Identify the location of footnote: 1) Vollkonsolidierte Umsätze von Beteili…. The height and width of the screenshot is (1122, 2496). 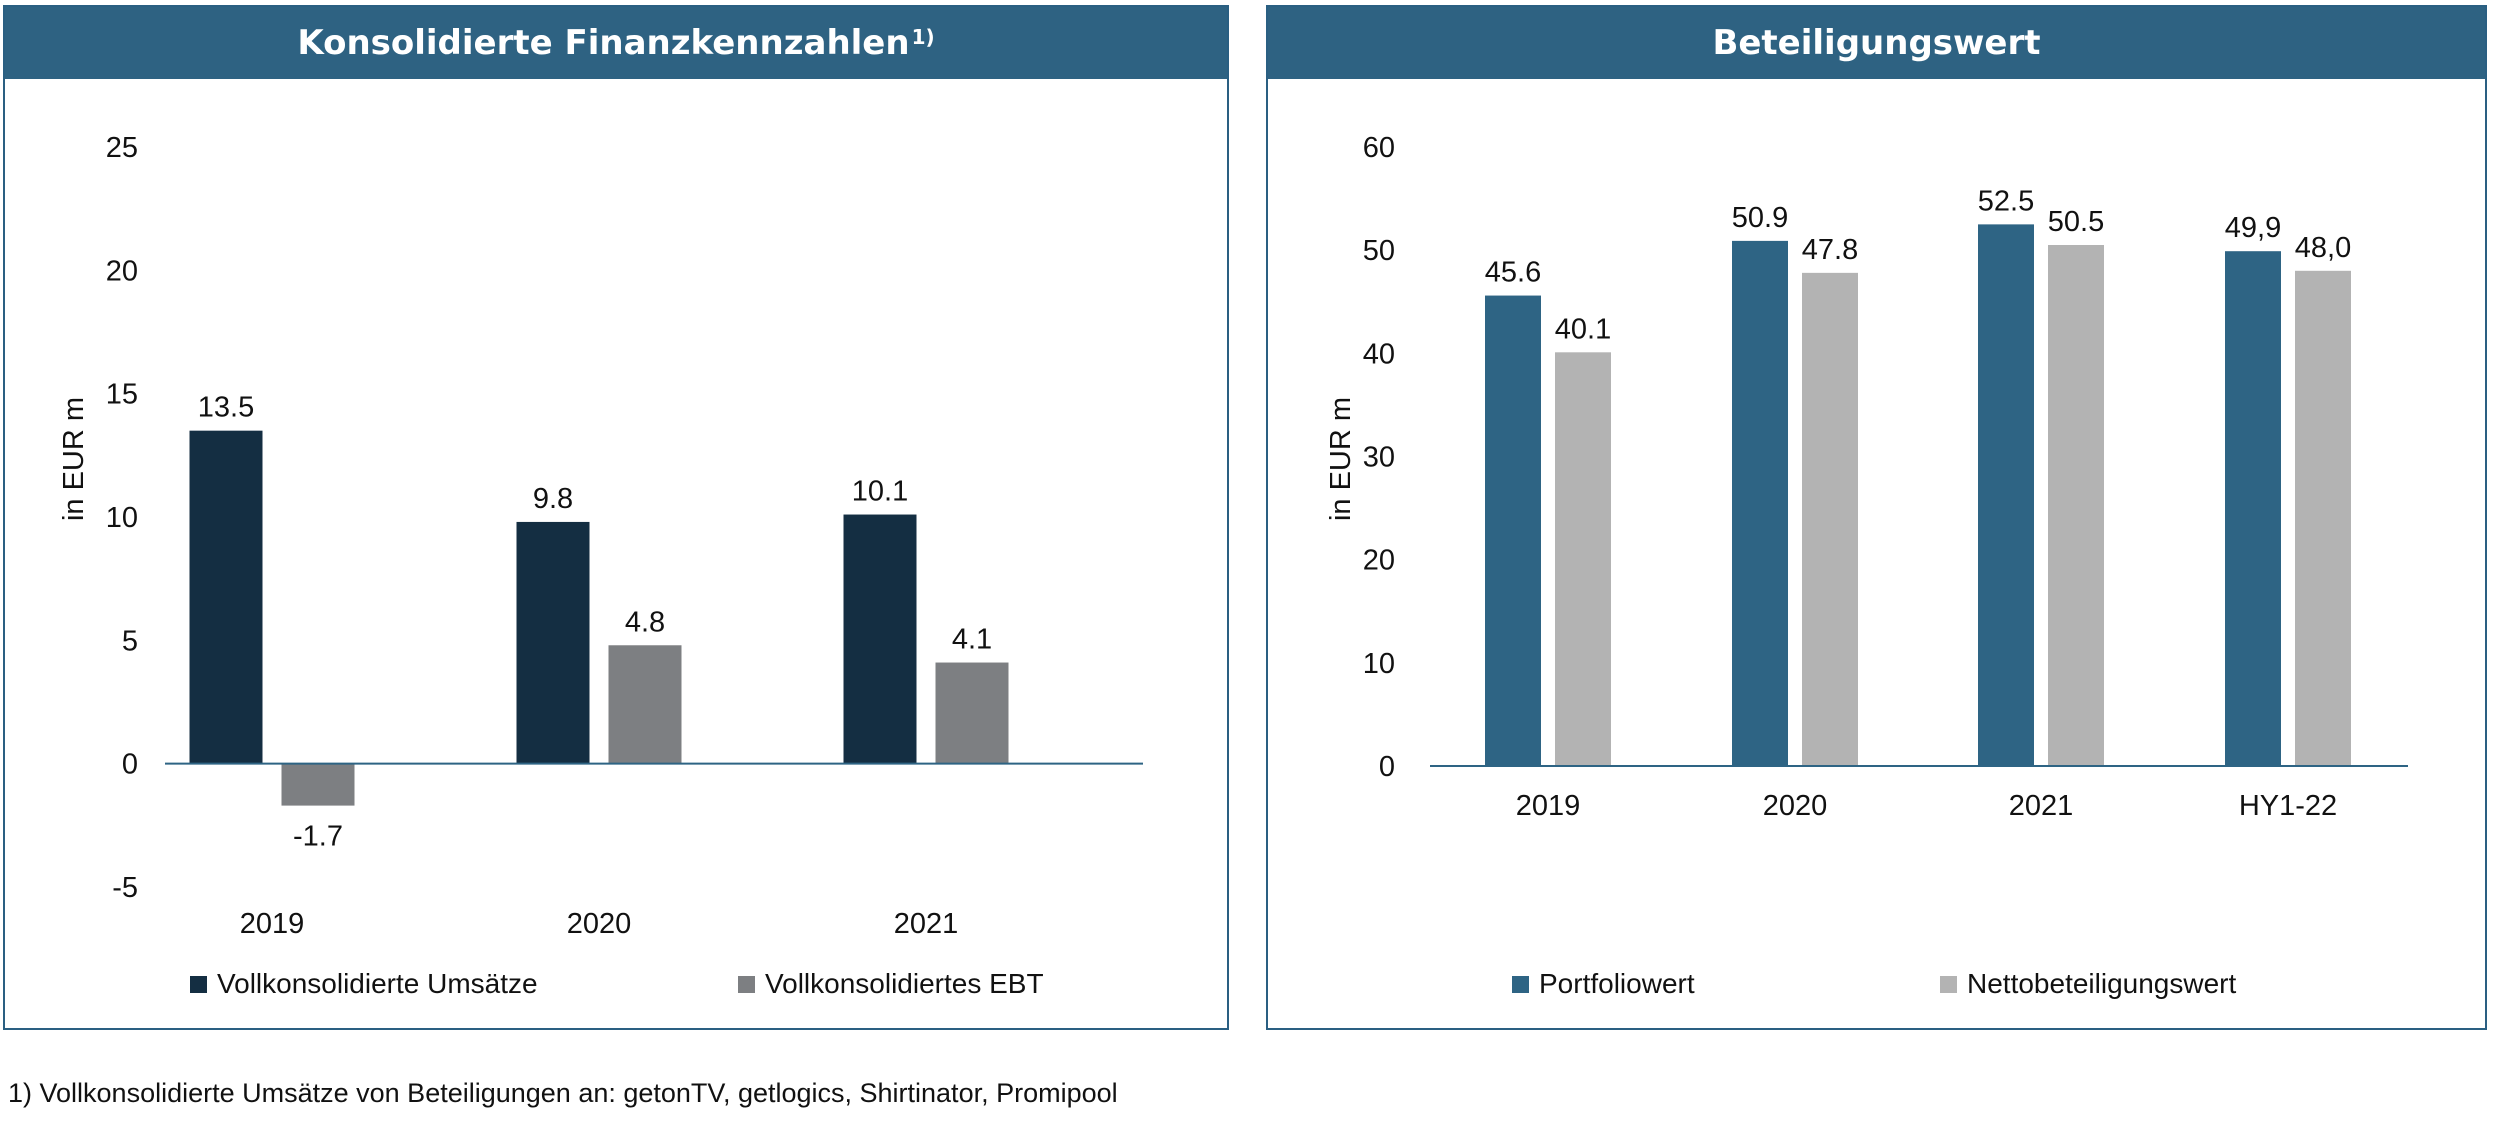
(563, 1093).